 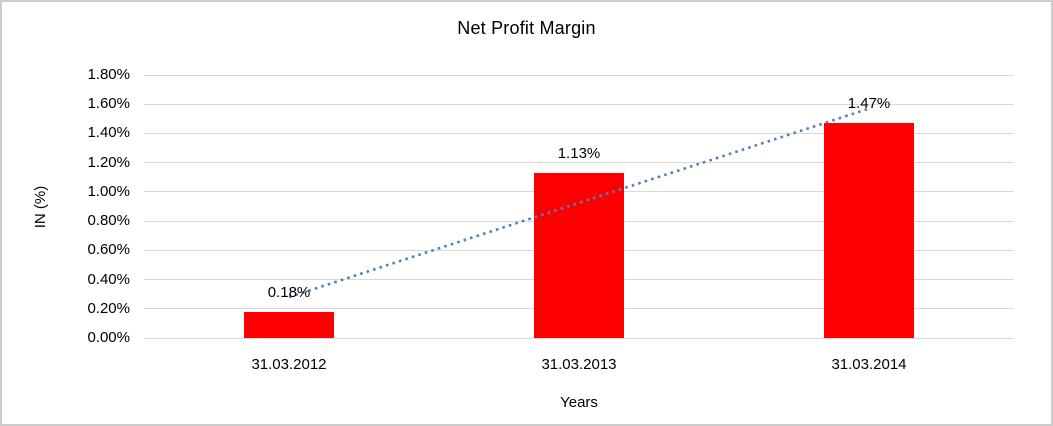 I want to click on y-tick-label: 0.20%, so click(x=108, y=308).